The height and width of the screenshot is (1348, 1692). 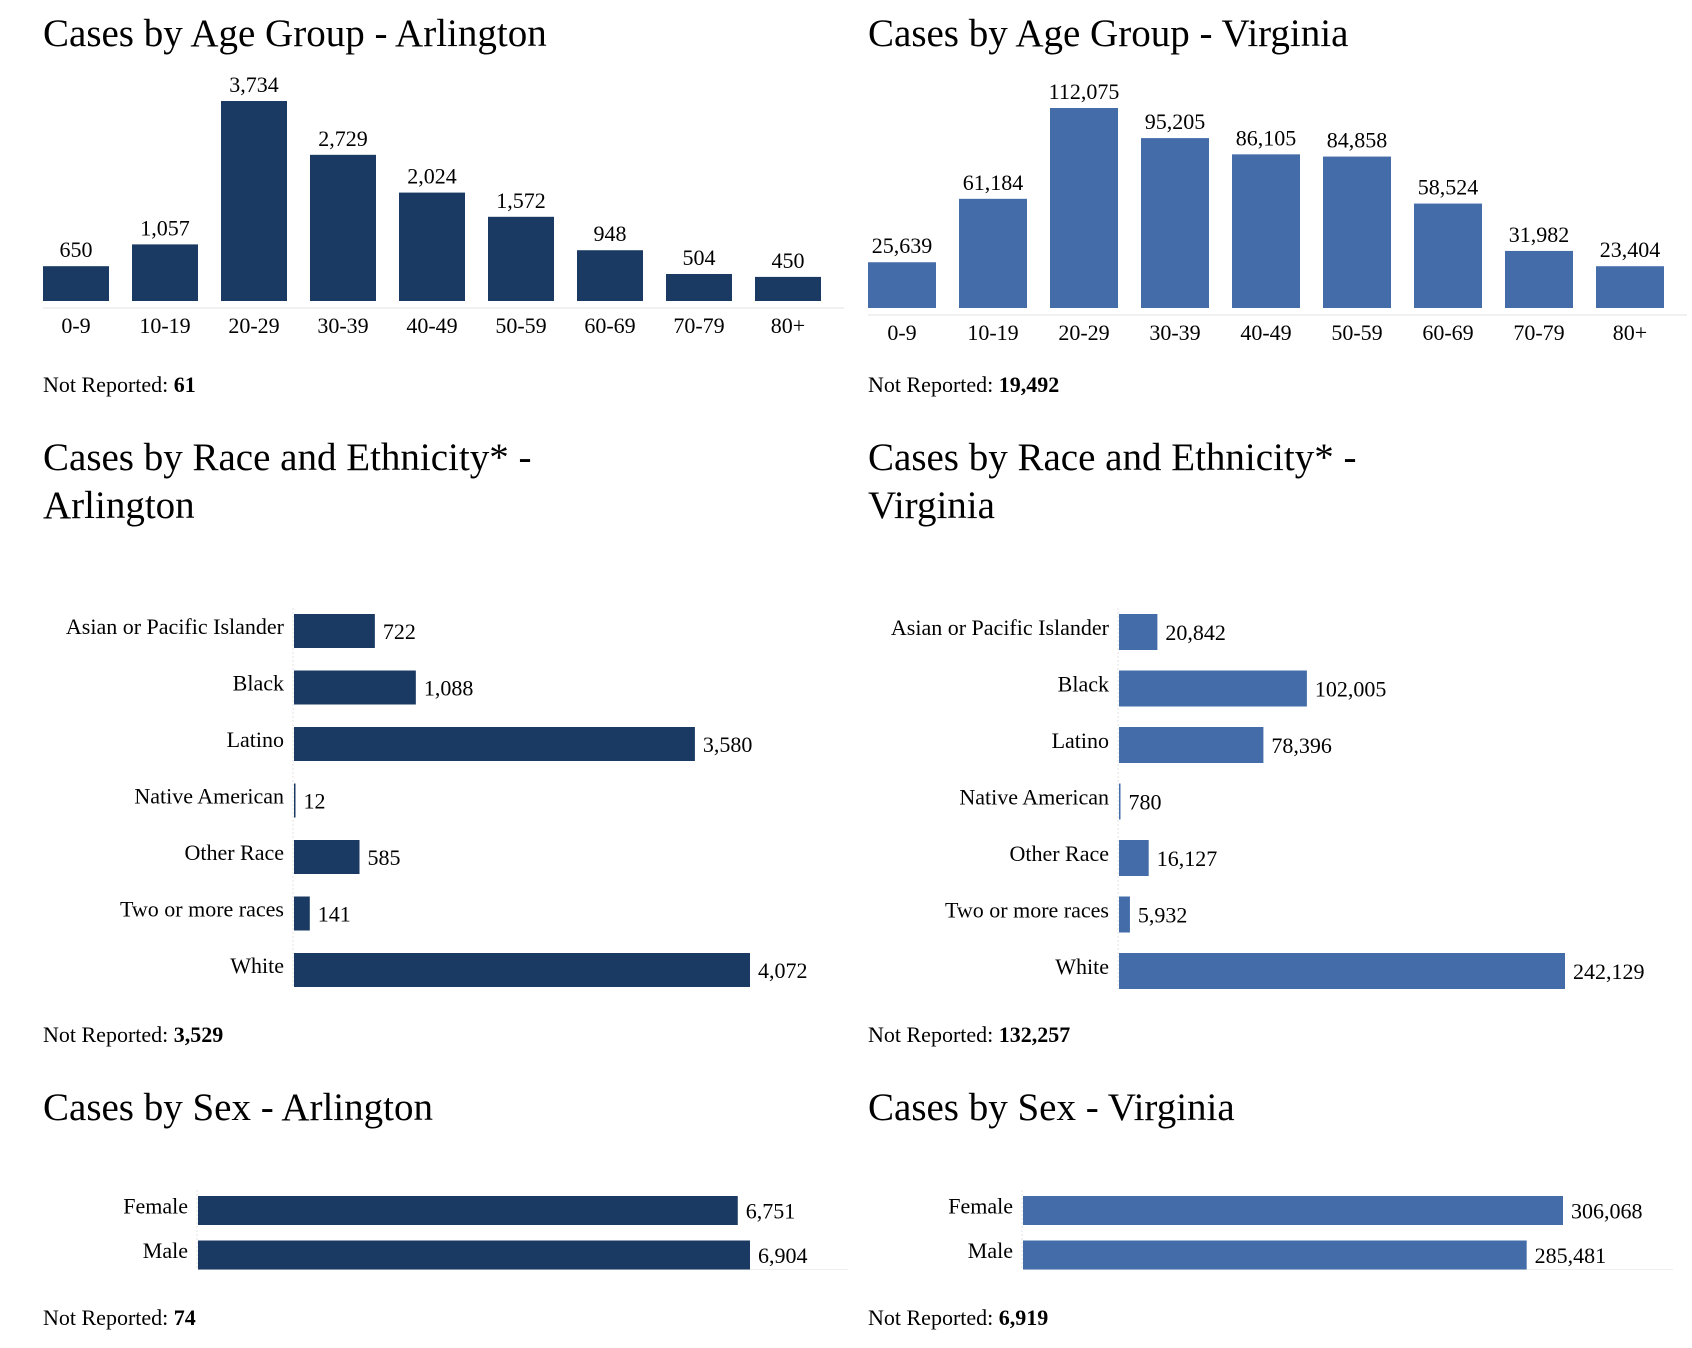 I want to click on chart-sex-arlington: Female 6,751 Male 6,904, so click(x=485, y=1230).